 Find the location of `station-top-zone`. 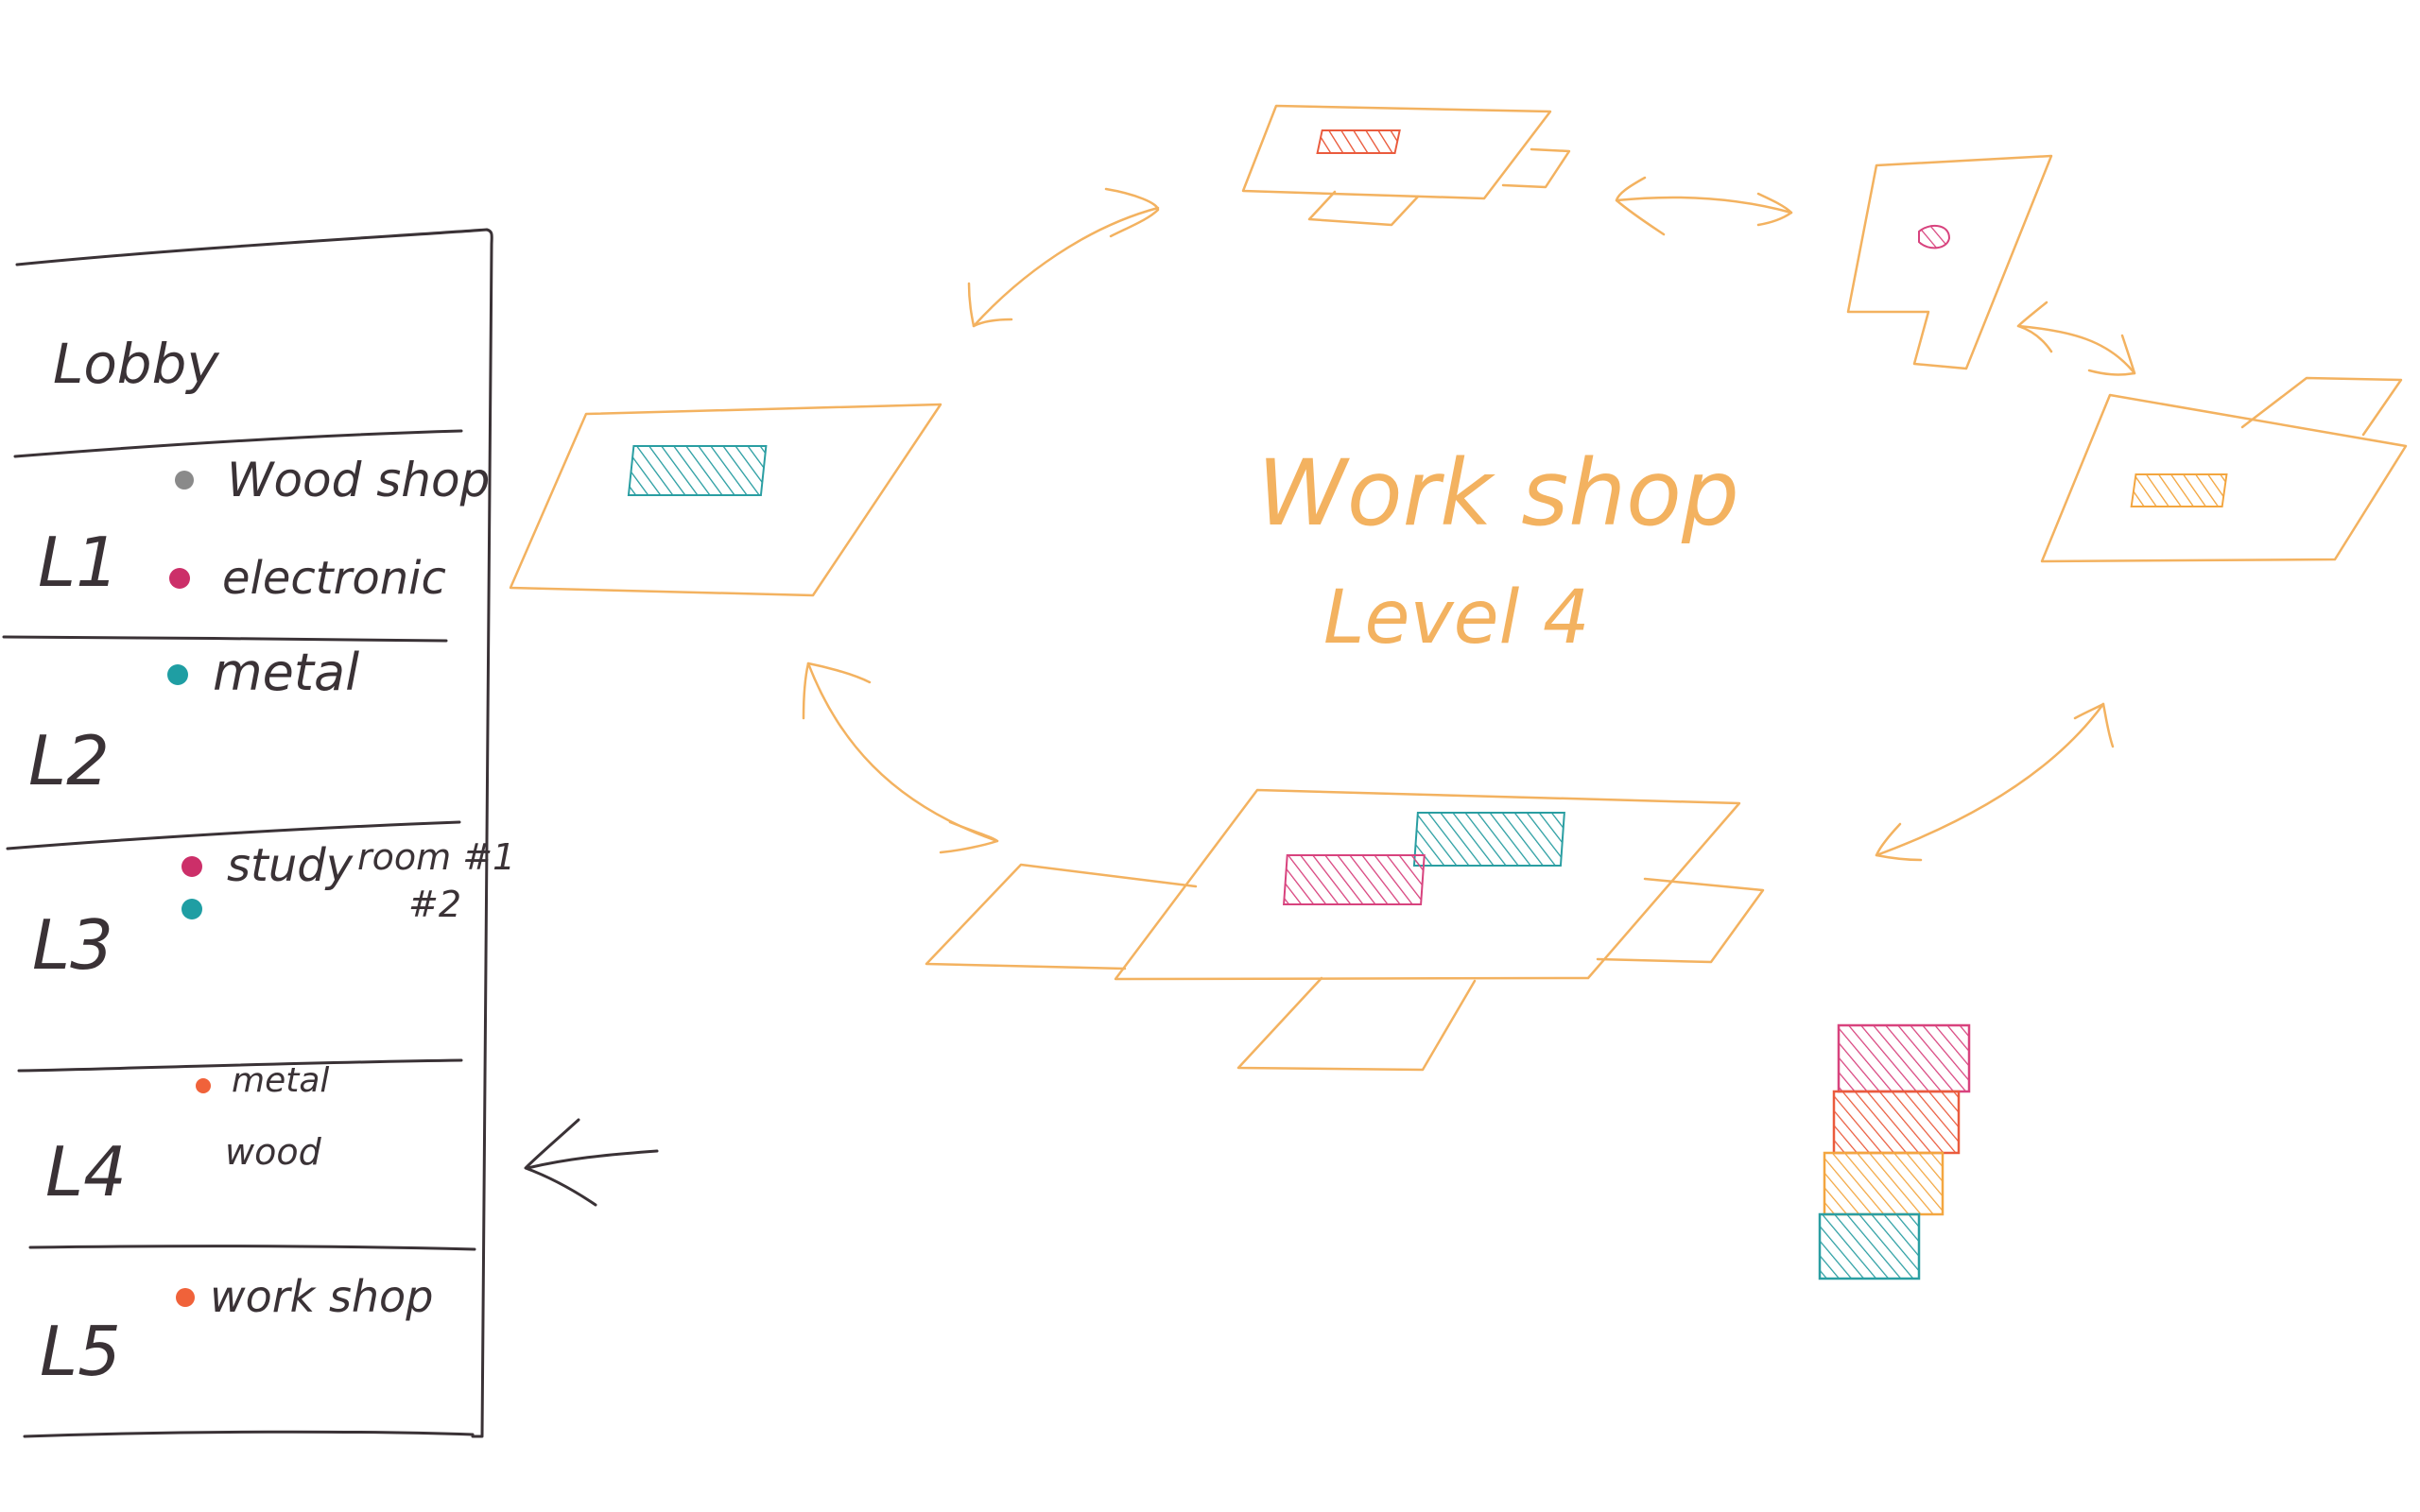

station-top-zone is located at coordinates (1359, 141).